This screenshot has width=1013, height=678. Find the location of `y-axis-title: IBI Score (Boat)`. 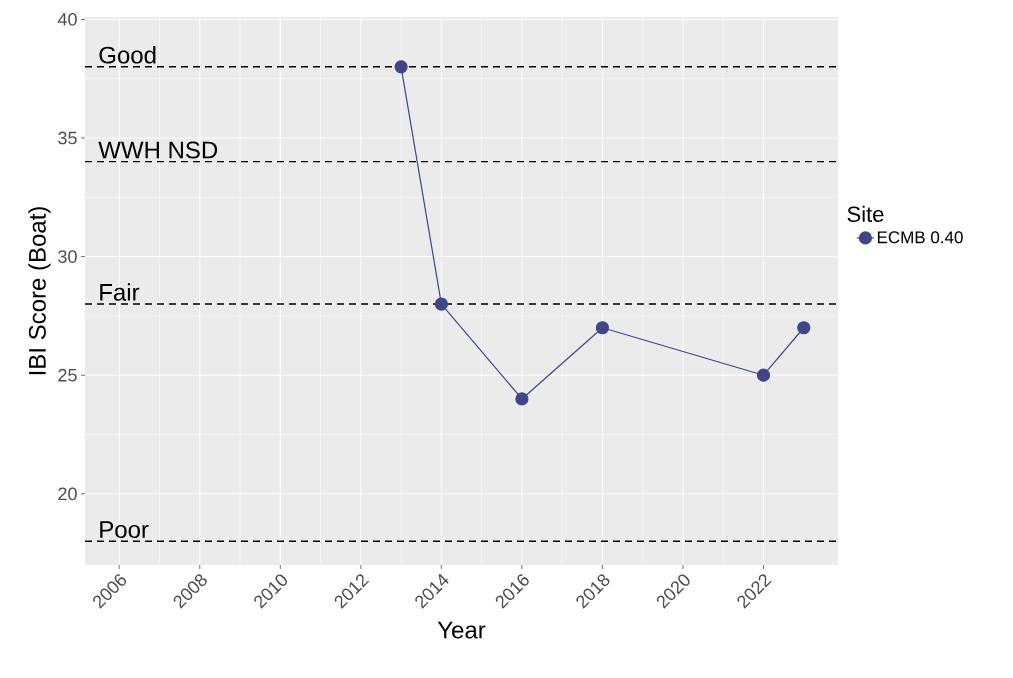

y-axis-title: IBI Score (Boat) is located at coordinates (39, 291).